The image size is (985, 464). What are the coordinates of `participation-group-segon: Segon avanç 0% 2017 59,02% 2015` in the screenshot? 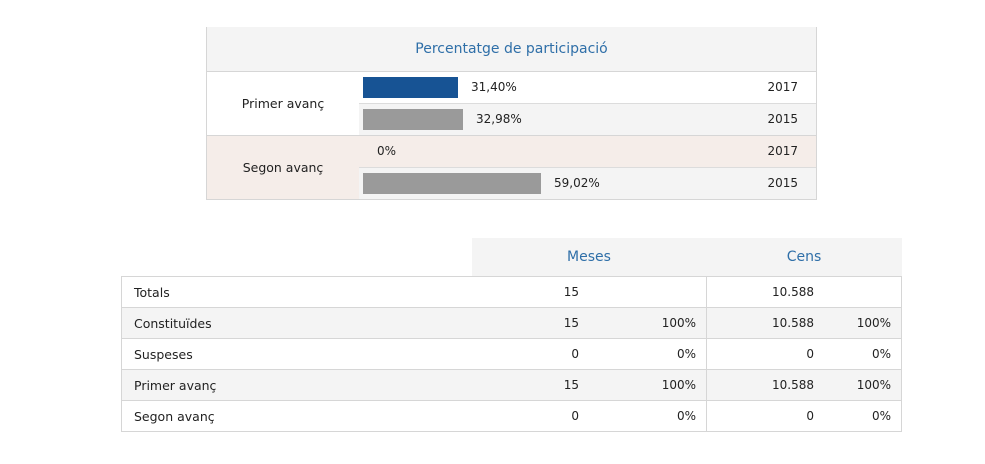 It's located at (511, 168).